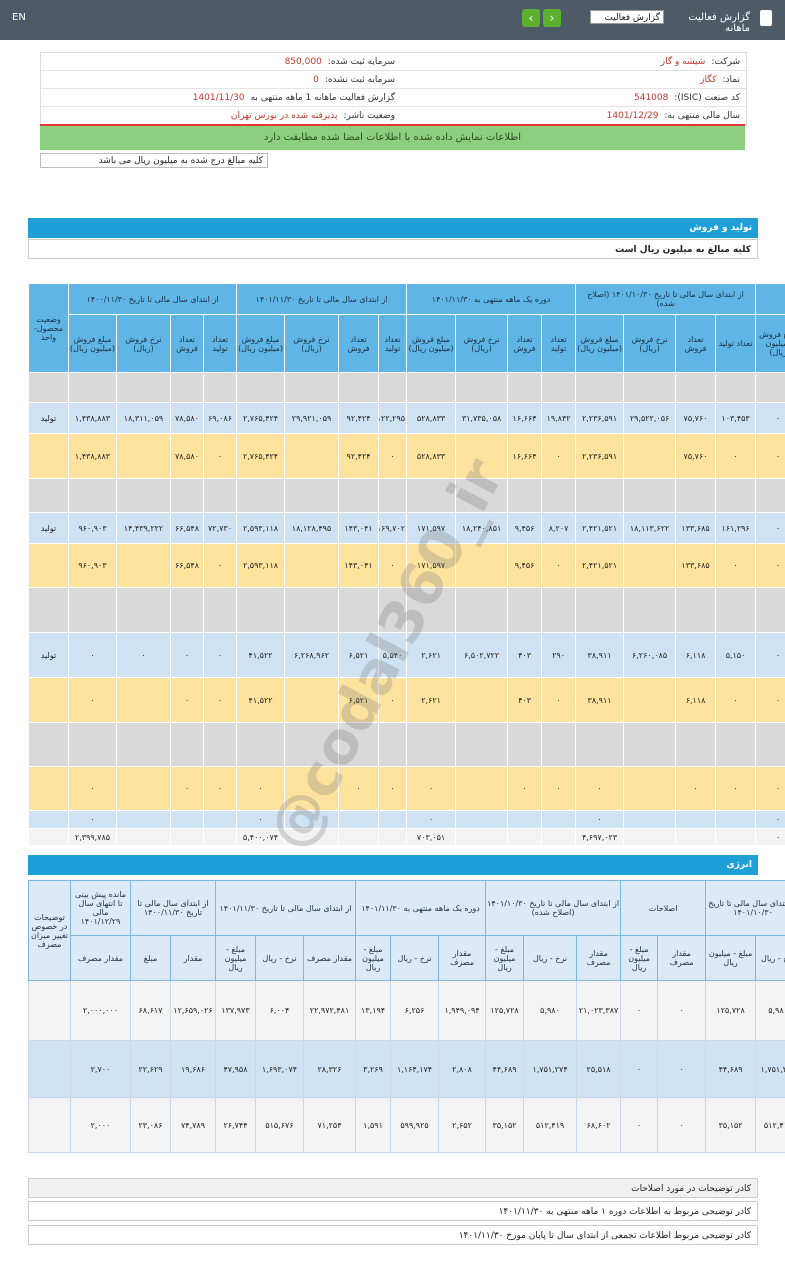 The height and width of the screenshot is (1280, 785). I want to click on info-label: شرکت:, so click(725, 62).